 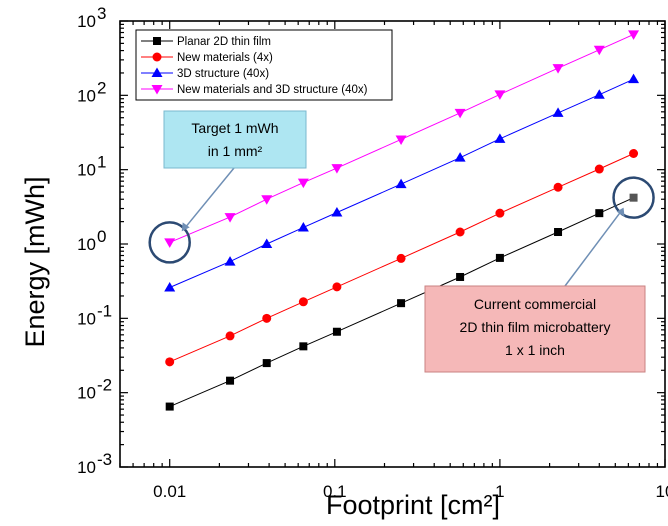 What do you see at coordinates (235, 139) in the screenshot?
I see `target-callout-box` at bounding box center [235, 139].